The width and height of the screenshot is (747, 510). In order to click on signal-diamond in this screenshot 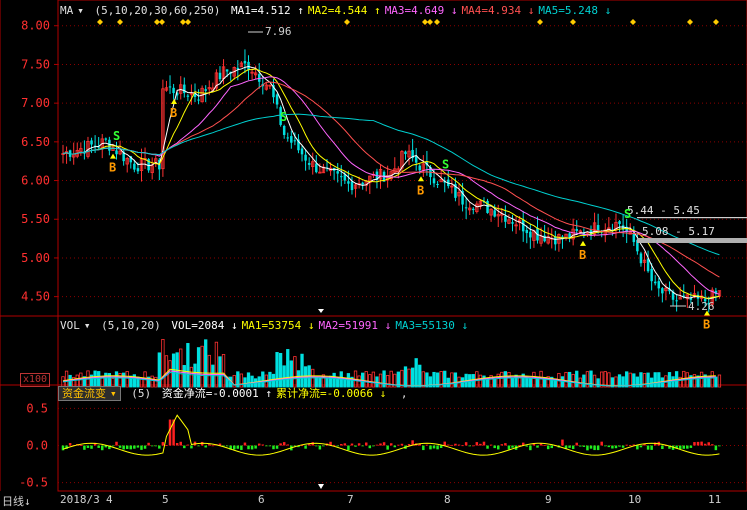, I will do `click(716, 22)`.